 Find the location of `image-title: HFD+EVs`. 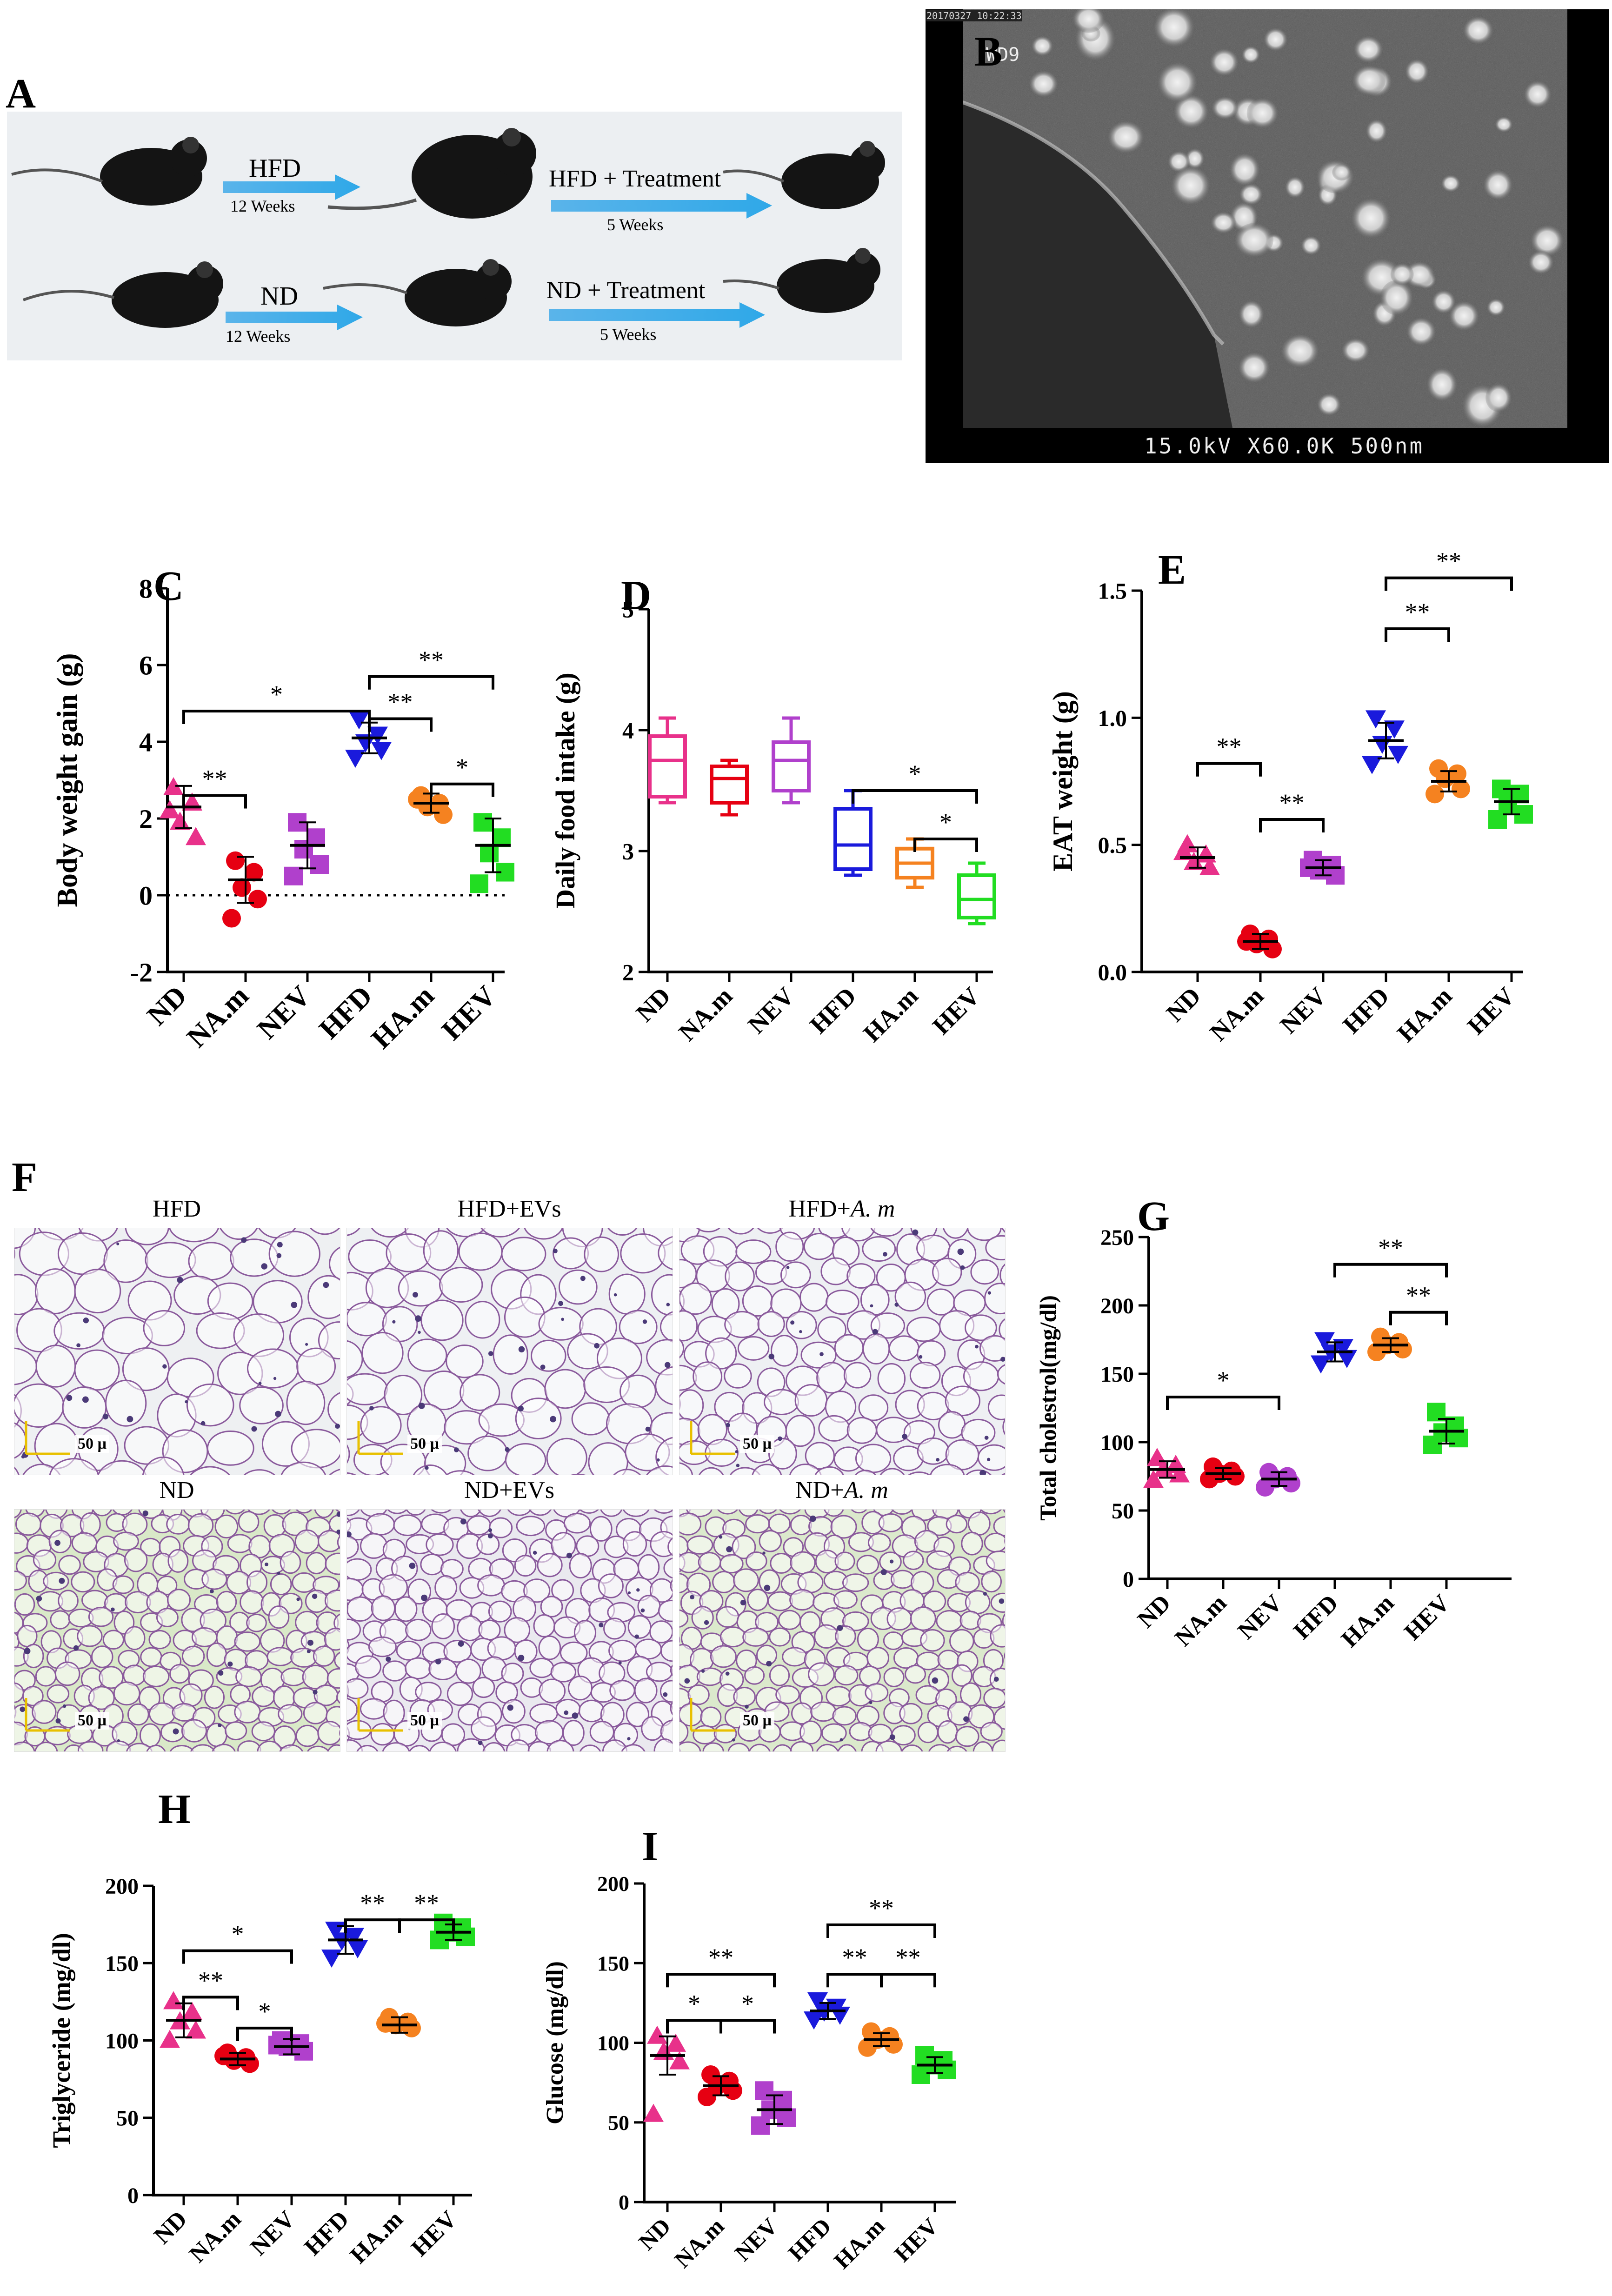

image-title: HFD+EVs is located at coordinates (509, 1209).